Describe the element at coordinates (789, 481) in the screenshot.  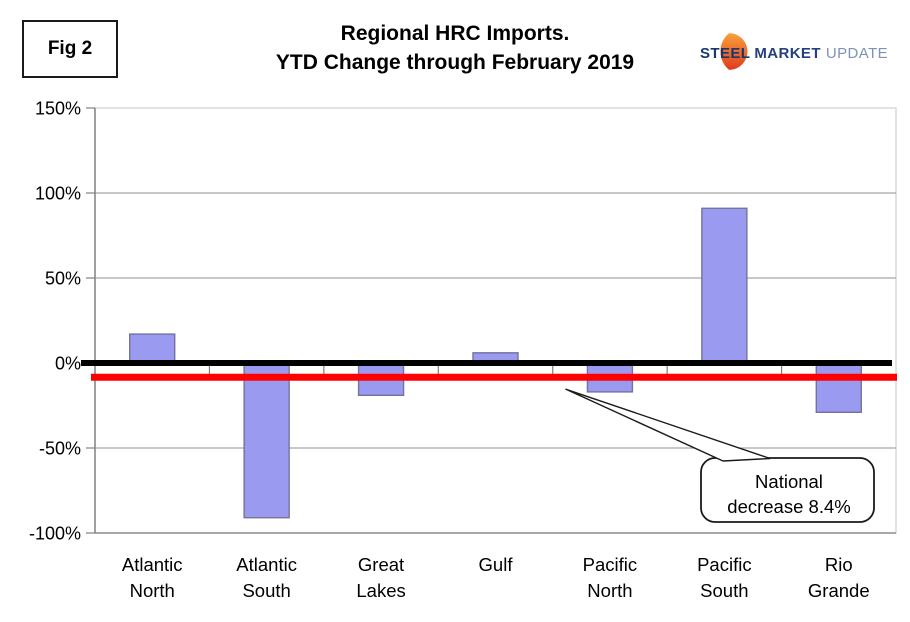
I see `callout-text-line1: National` at that location.